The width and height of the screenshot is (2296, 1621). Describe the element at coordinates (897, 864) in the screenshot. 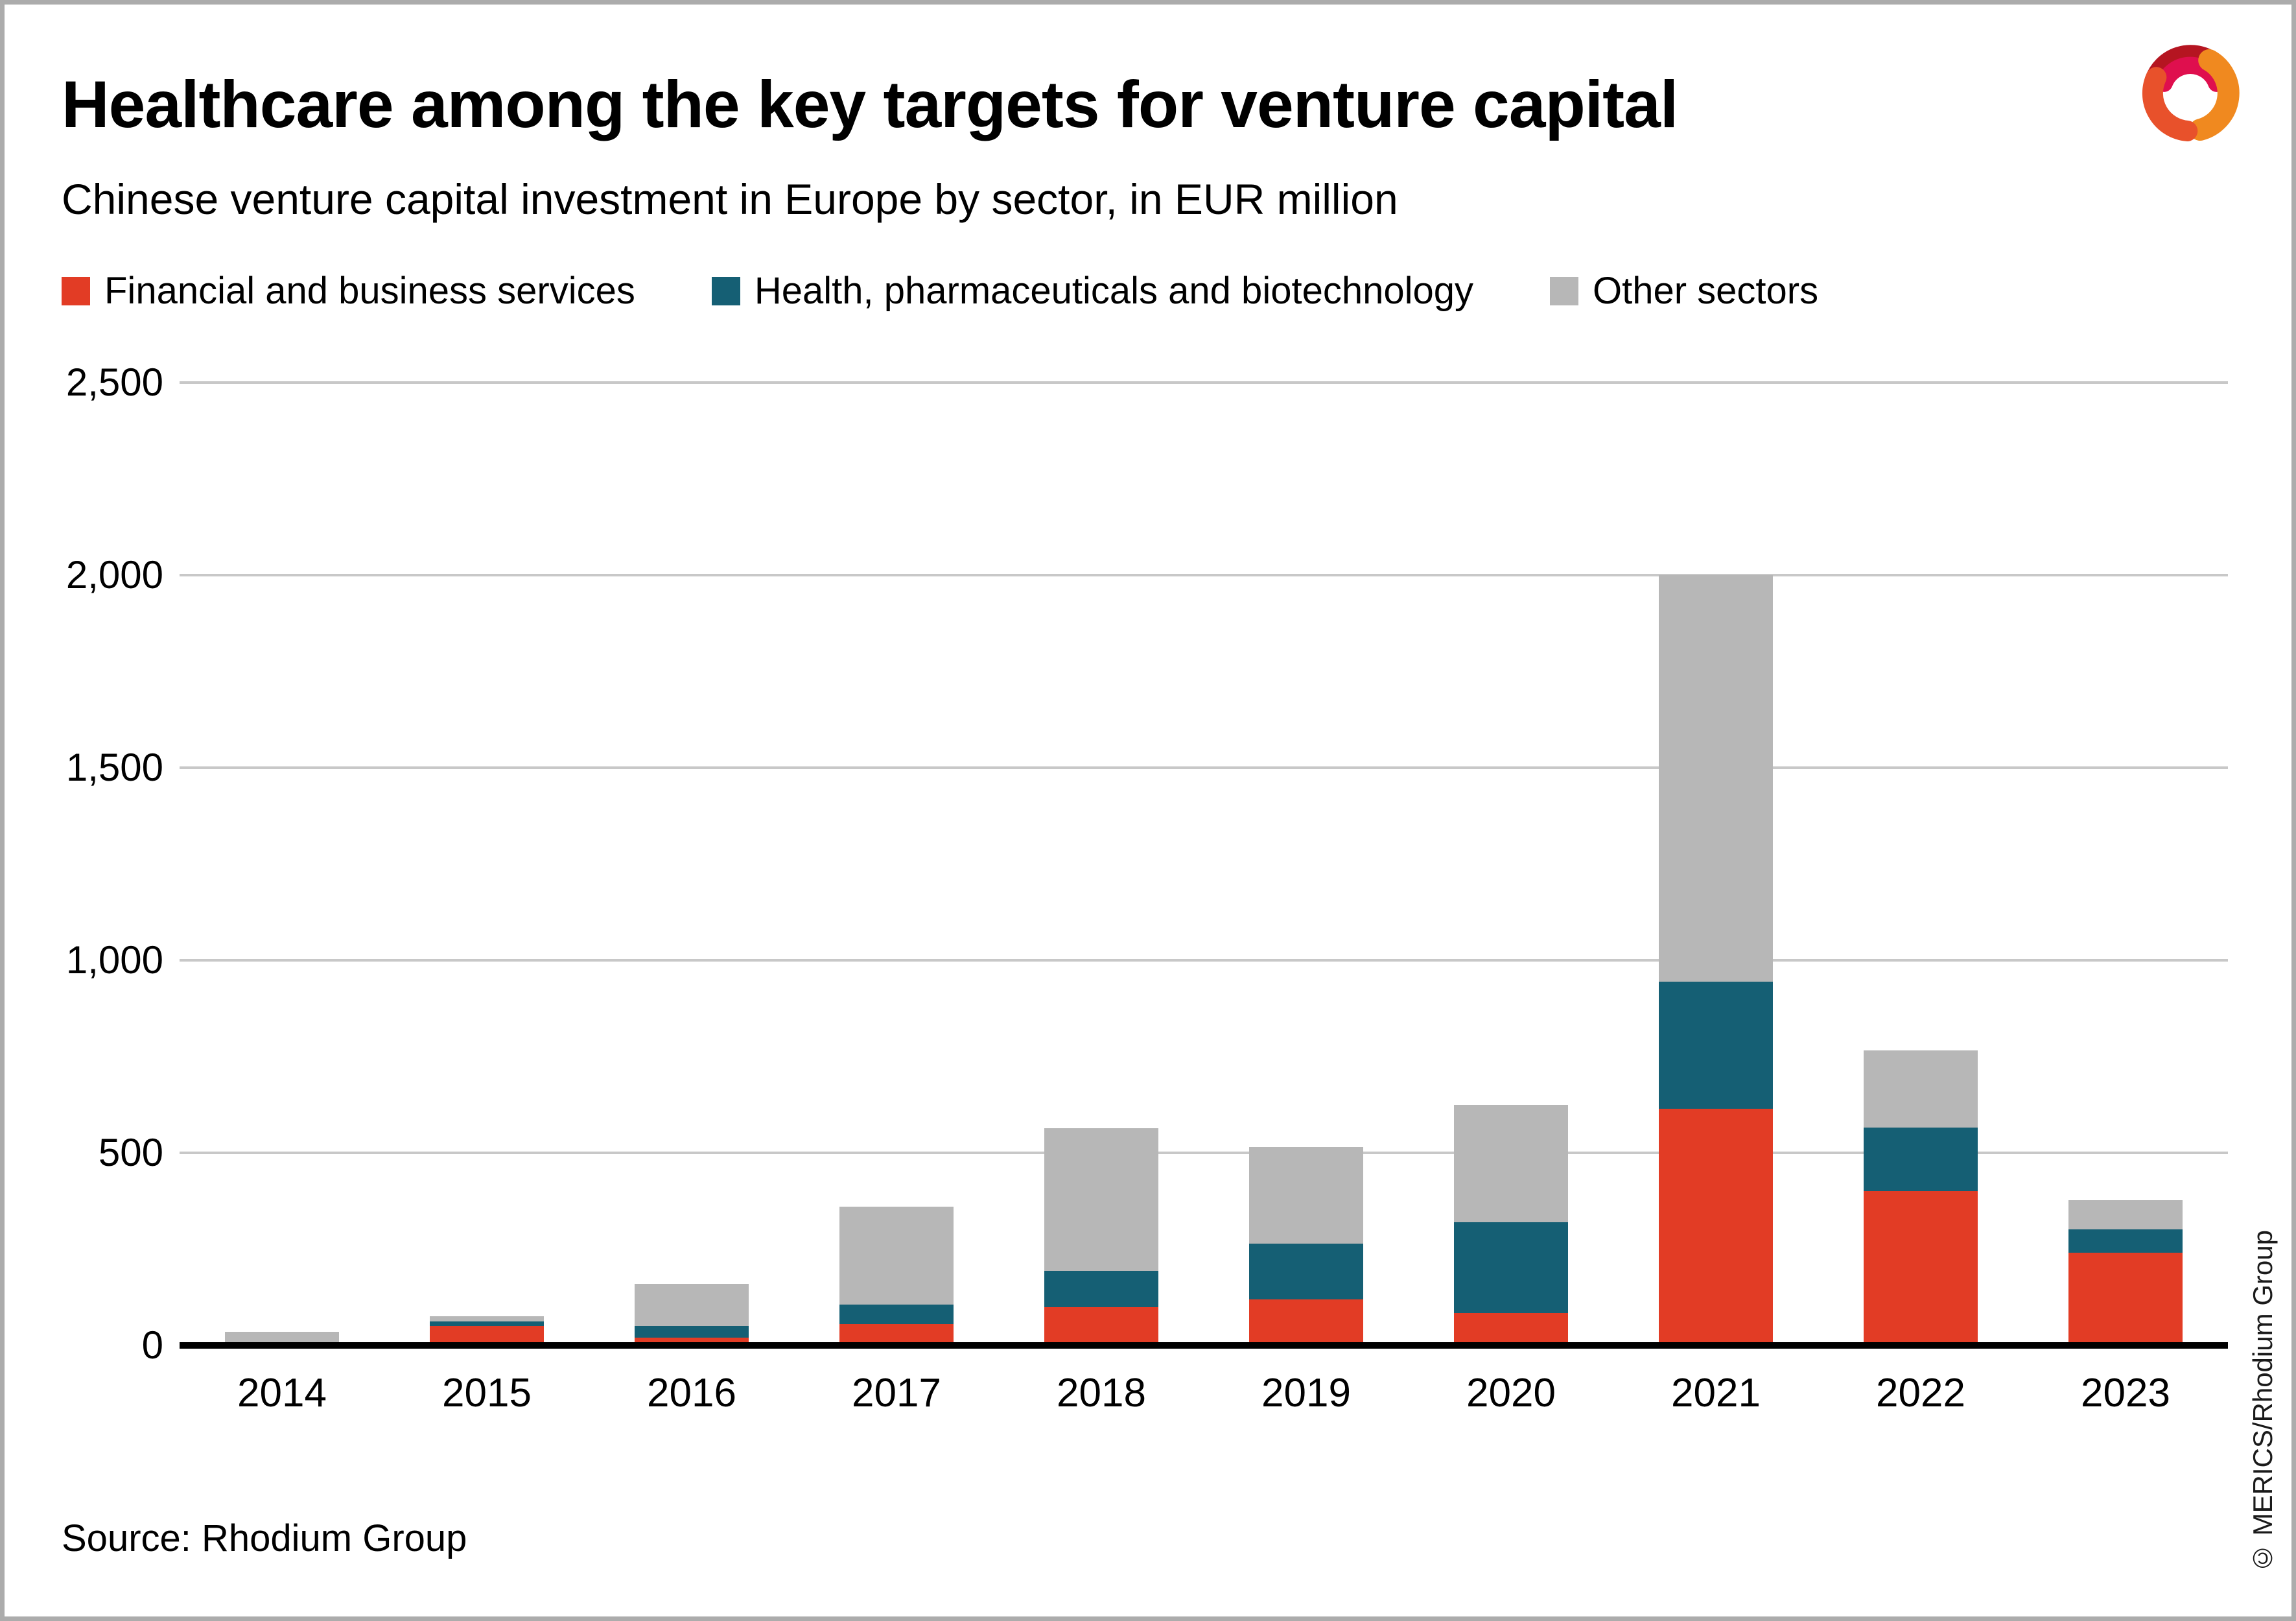

I see `bar-slot-2017` at that location.